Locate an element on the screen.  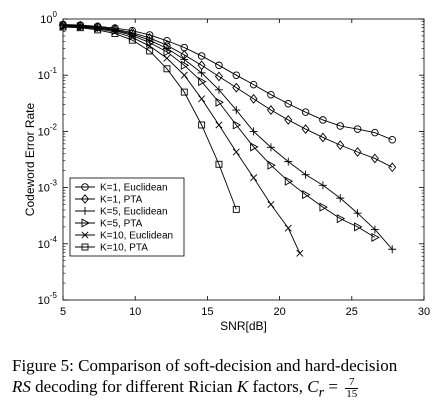
caption-fraction: 7 15 is located at coordinates (352, 388).